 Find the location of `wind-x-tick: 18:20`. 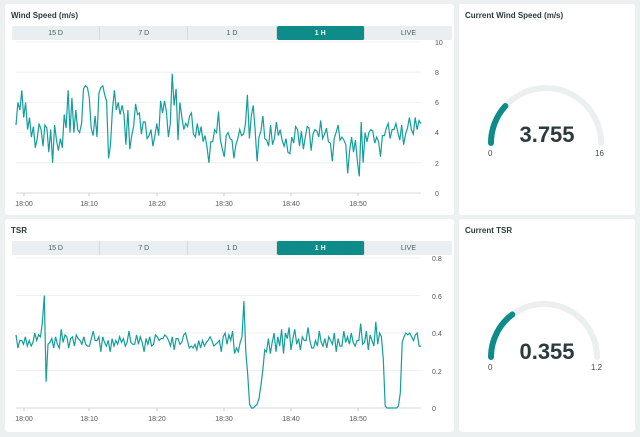

wind-x-tick: 18:20 is located at coordinates (157, 204).